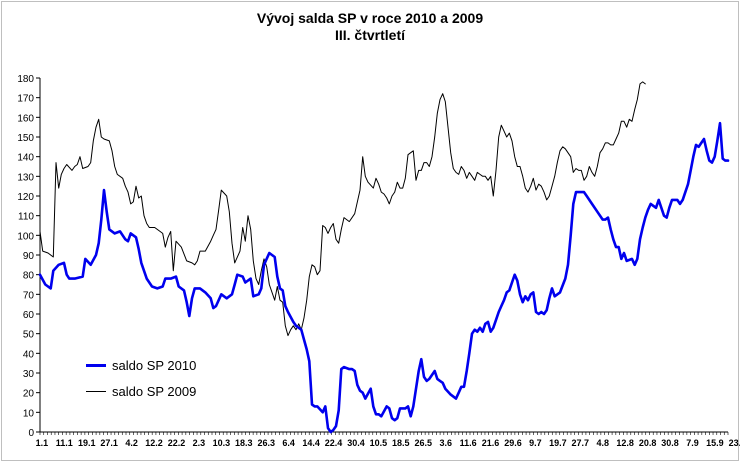  I want to click on legend-swatch-2010, so click(96, 365).